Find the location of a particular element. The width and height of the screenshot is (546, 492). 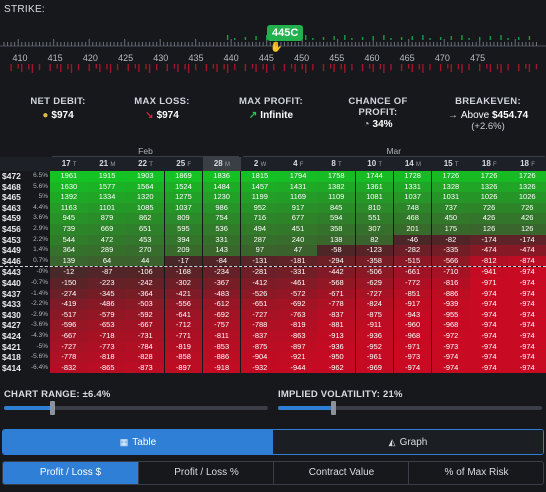

table-cell: 879 is located at coordinates (107, 218).